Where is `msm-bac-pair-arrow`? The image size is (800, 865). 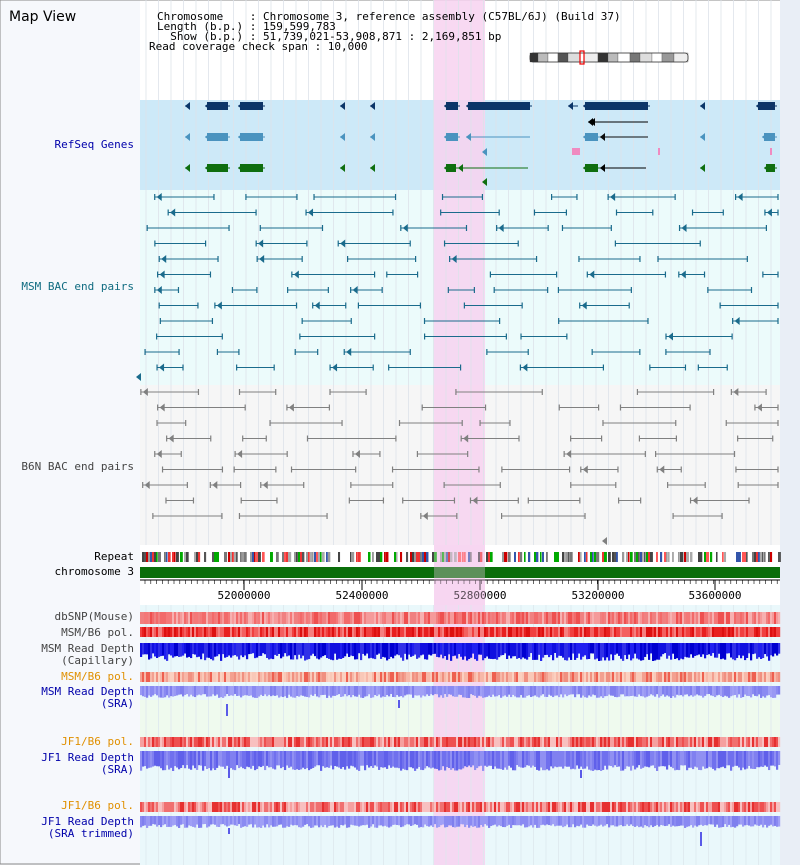 msm-bac-pair-arrow is located at coordinates (355, 290).